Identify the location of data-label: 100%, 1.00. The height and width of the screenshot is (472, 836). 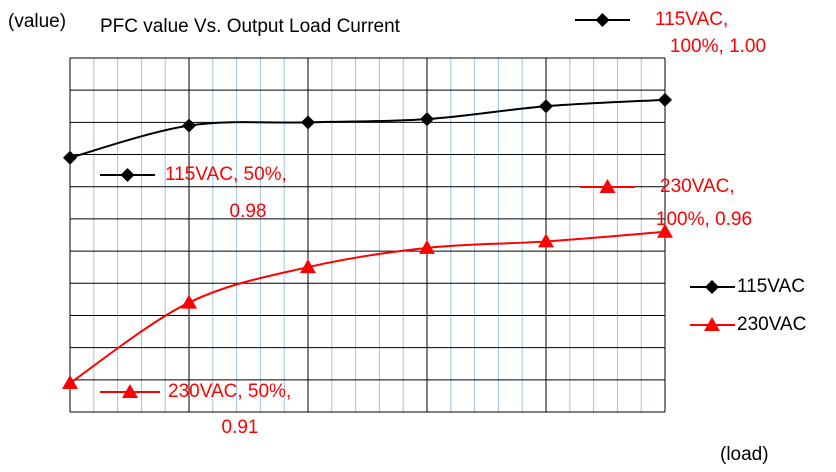
(718, 46).